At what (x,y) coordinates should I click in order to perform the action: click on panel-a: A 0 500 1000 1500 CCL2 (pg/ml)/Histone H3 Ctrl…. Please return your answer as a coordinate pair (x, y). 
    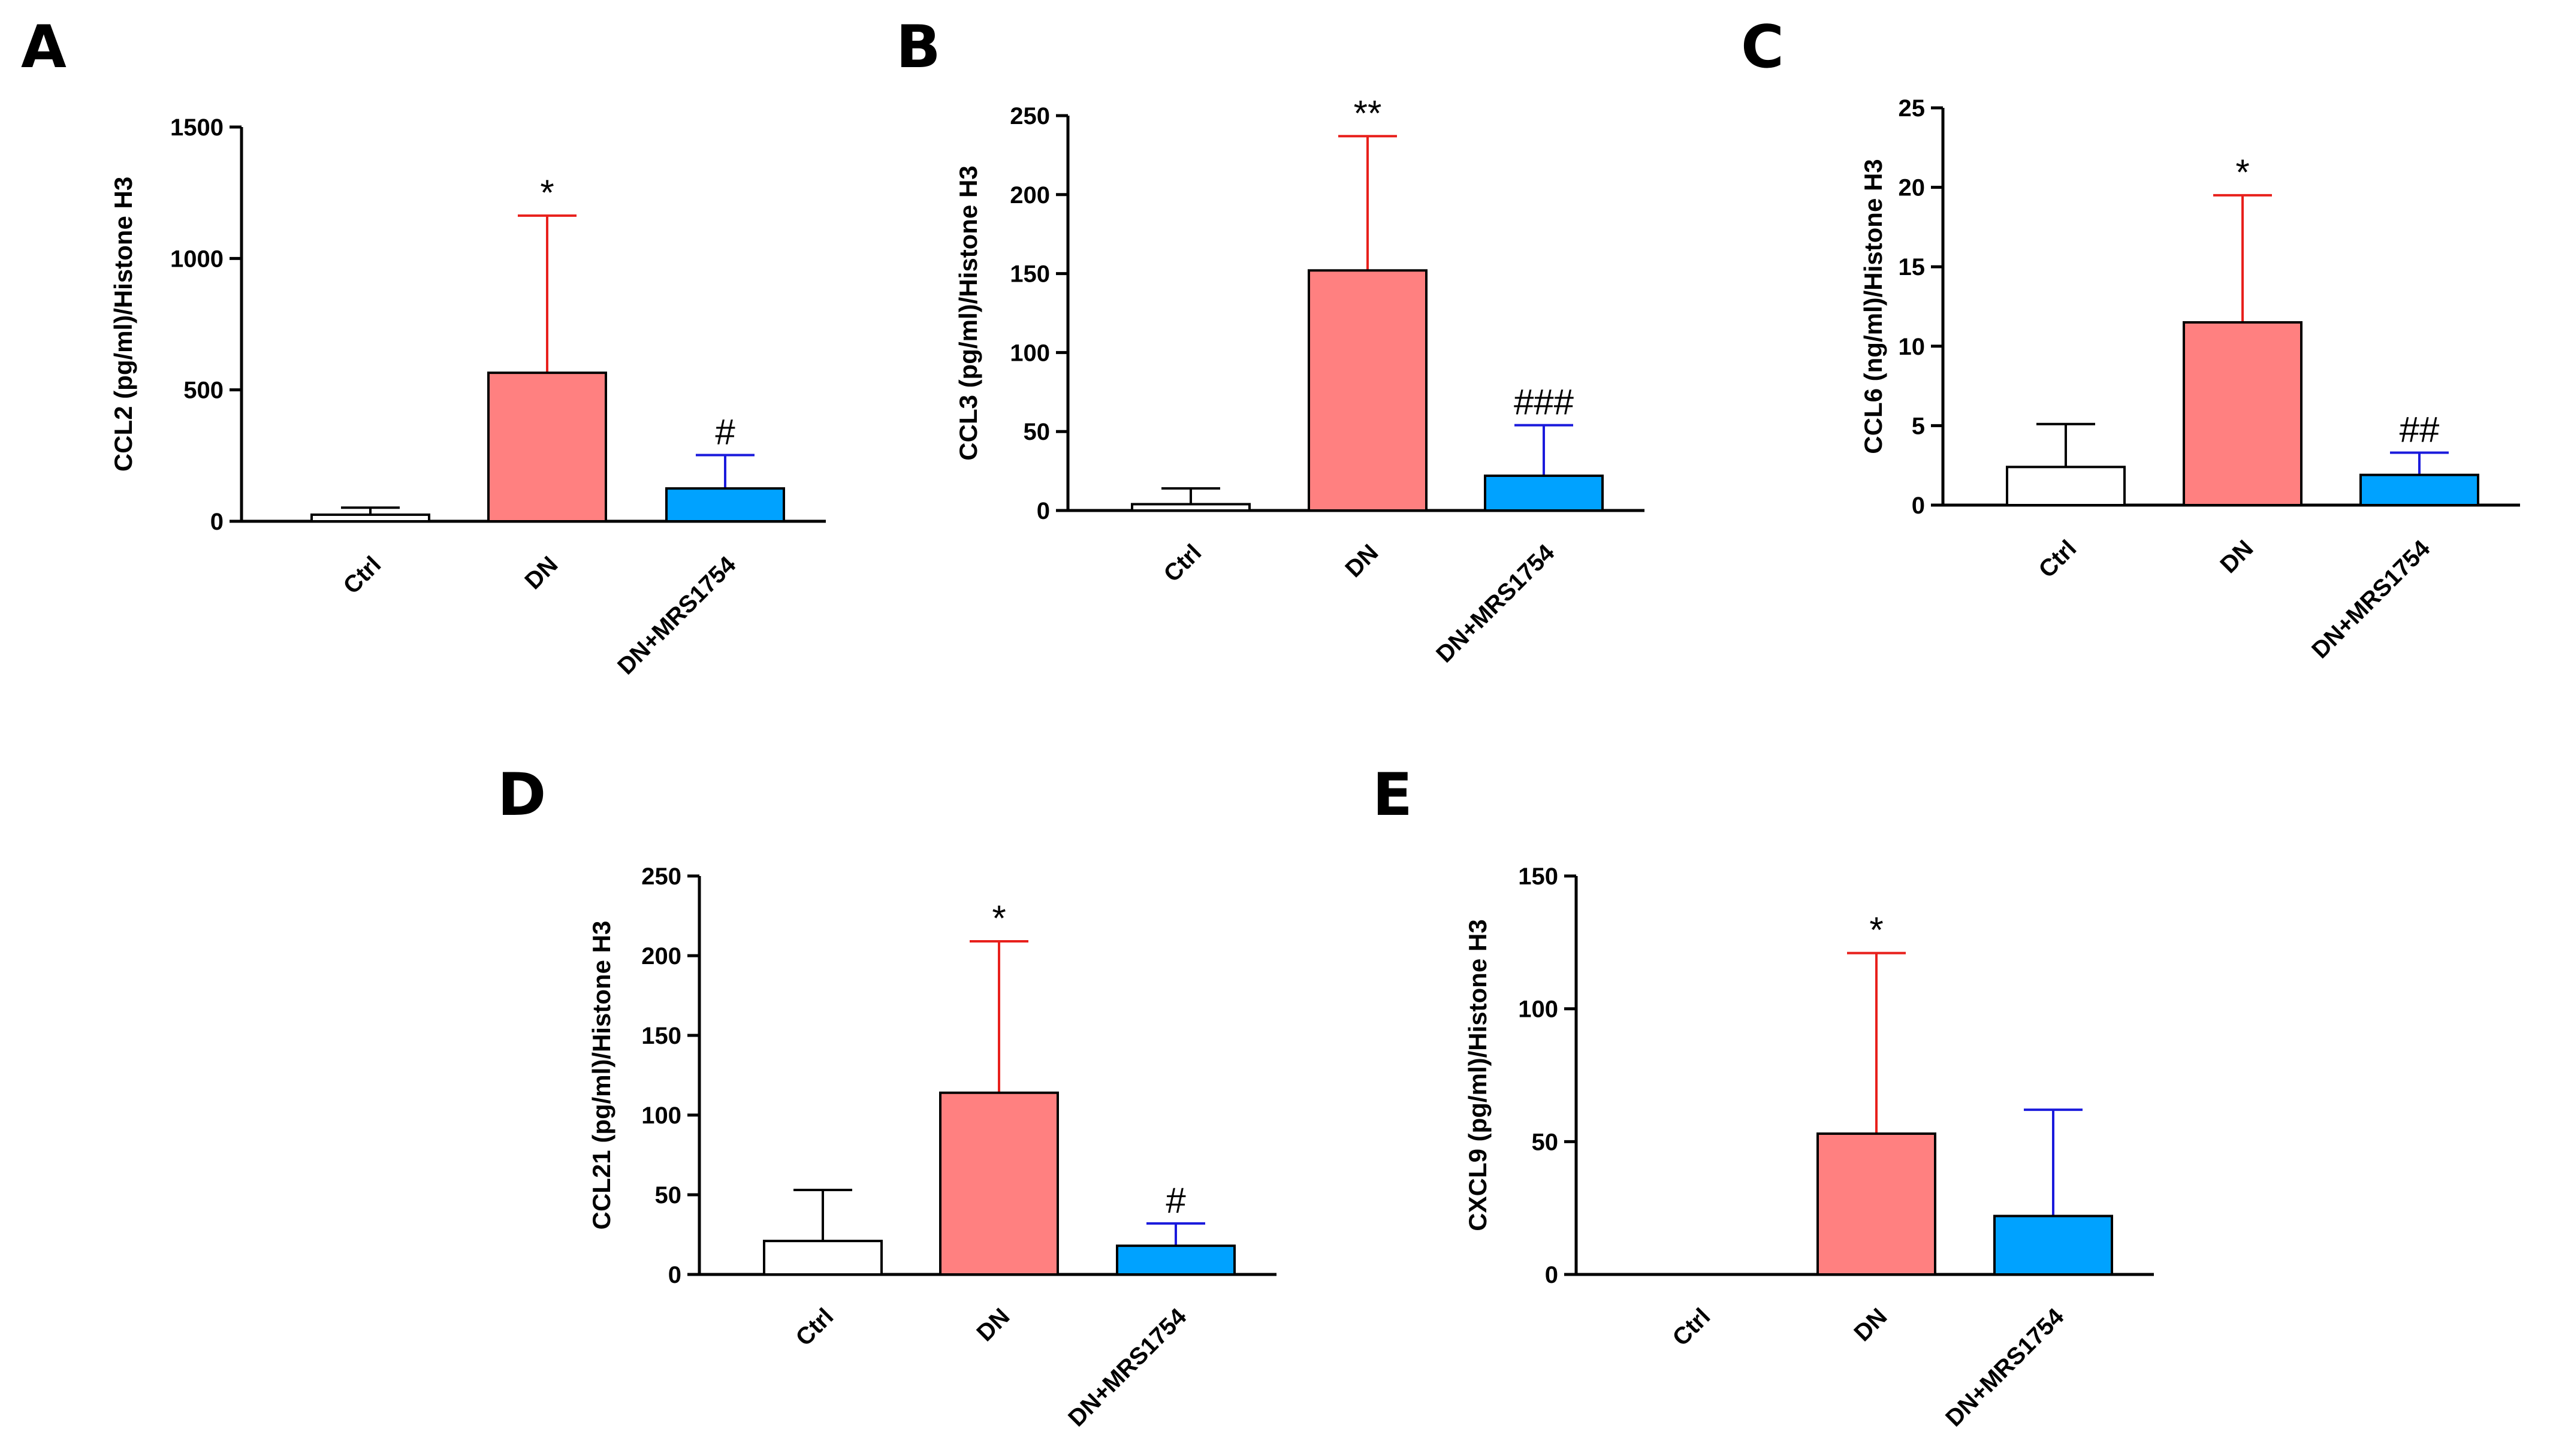
    Looking at the image, I should click on (423, 347).